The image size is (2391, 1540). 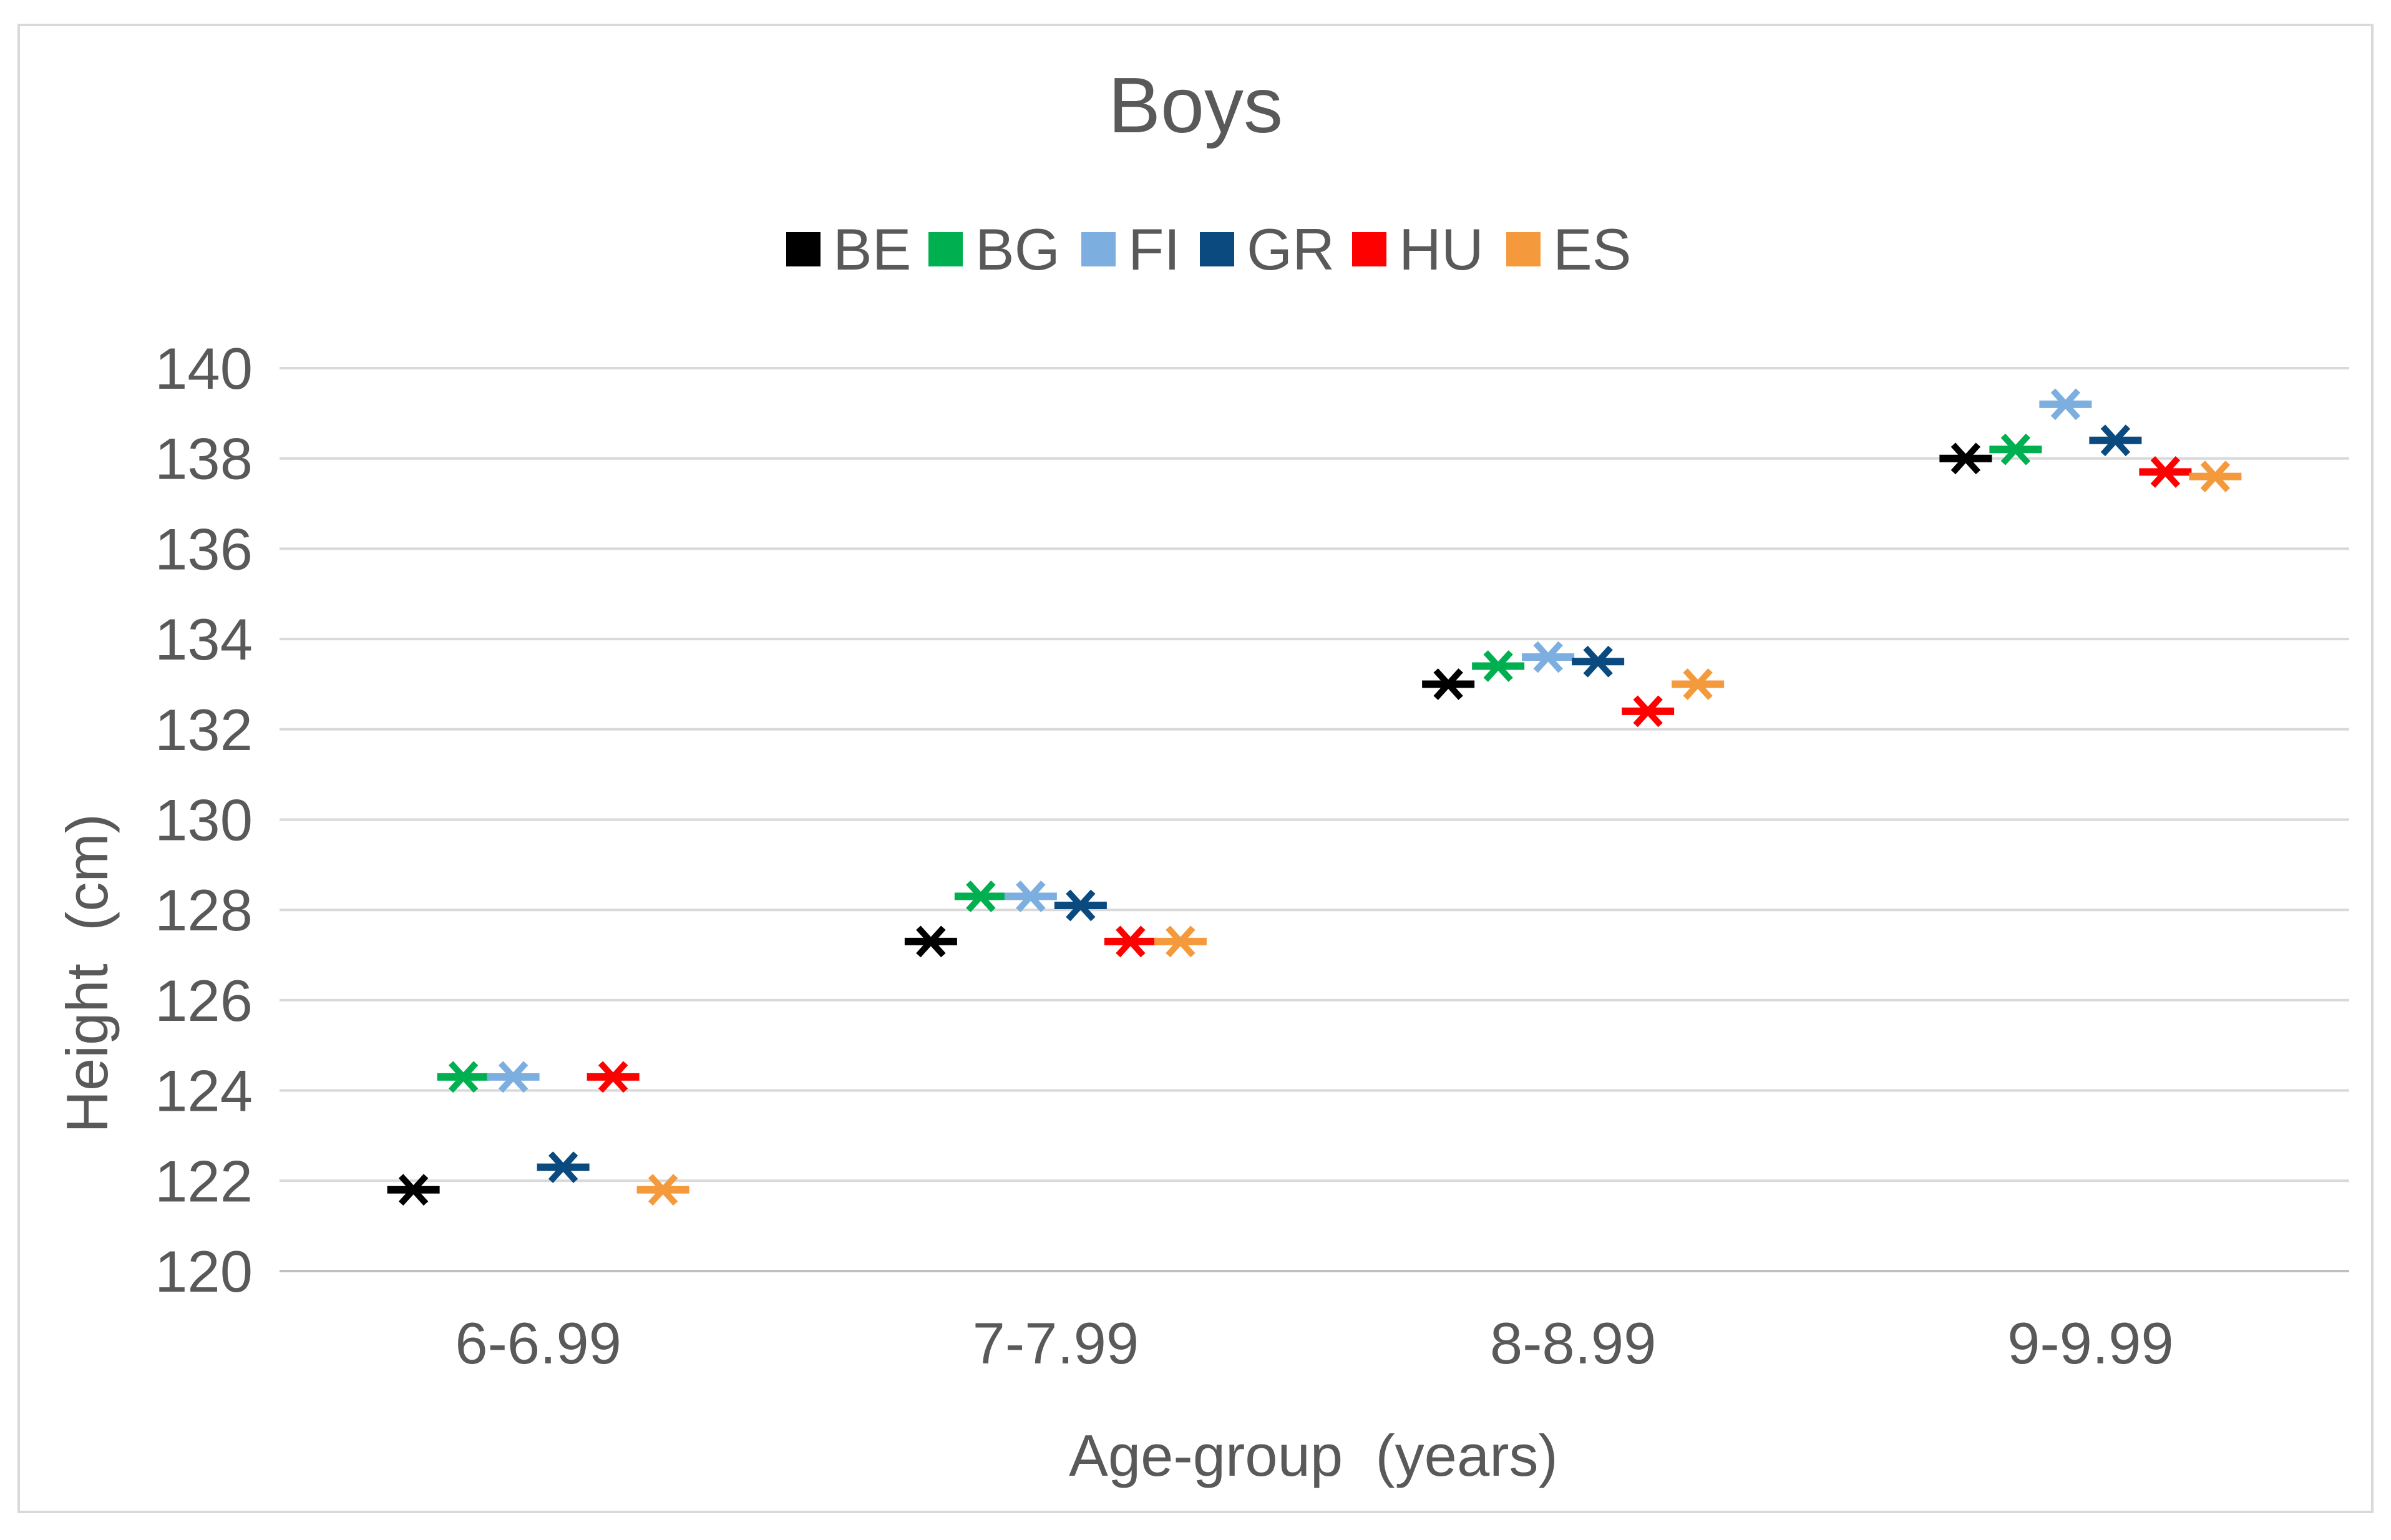 I want to click on x-axis-ticks: 6-6.99 7-7.99 8-8.99 9-9.99, so click(x=1314, y=1343).